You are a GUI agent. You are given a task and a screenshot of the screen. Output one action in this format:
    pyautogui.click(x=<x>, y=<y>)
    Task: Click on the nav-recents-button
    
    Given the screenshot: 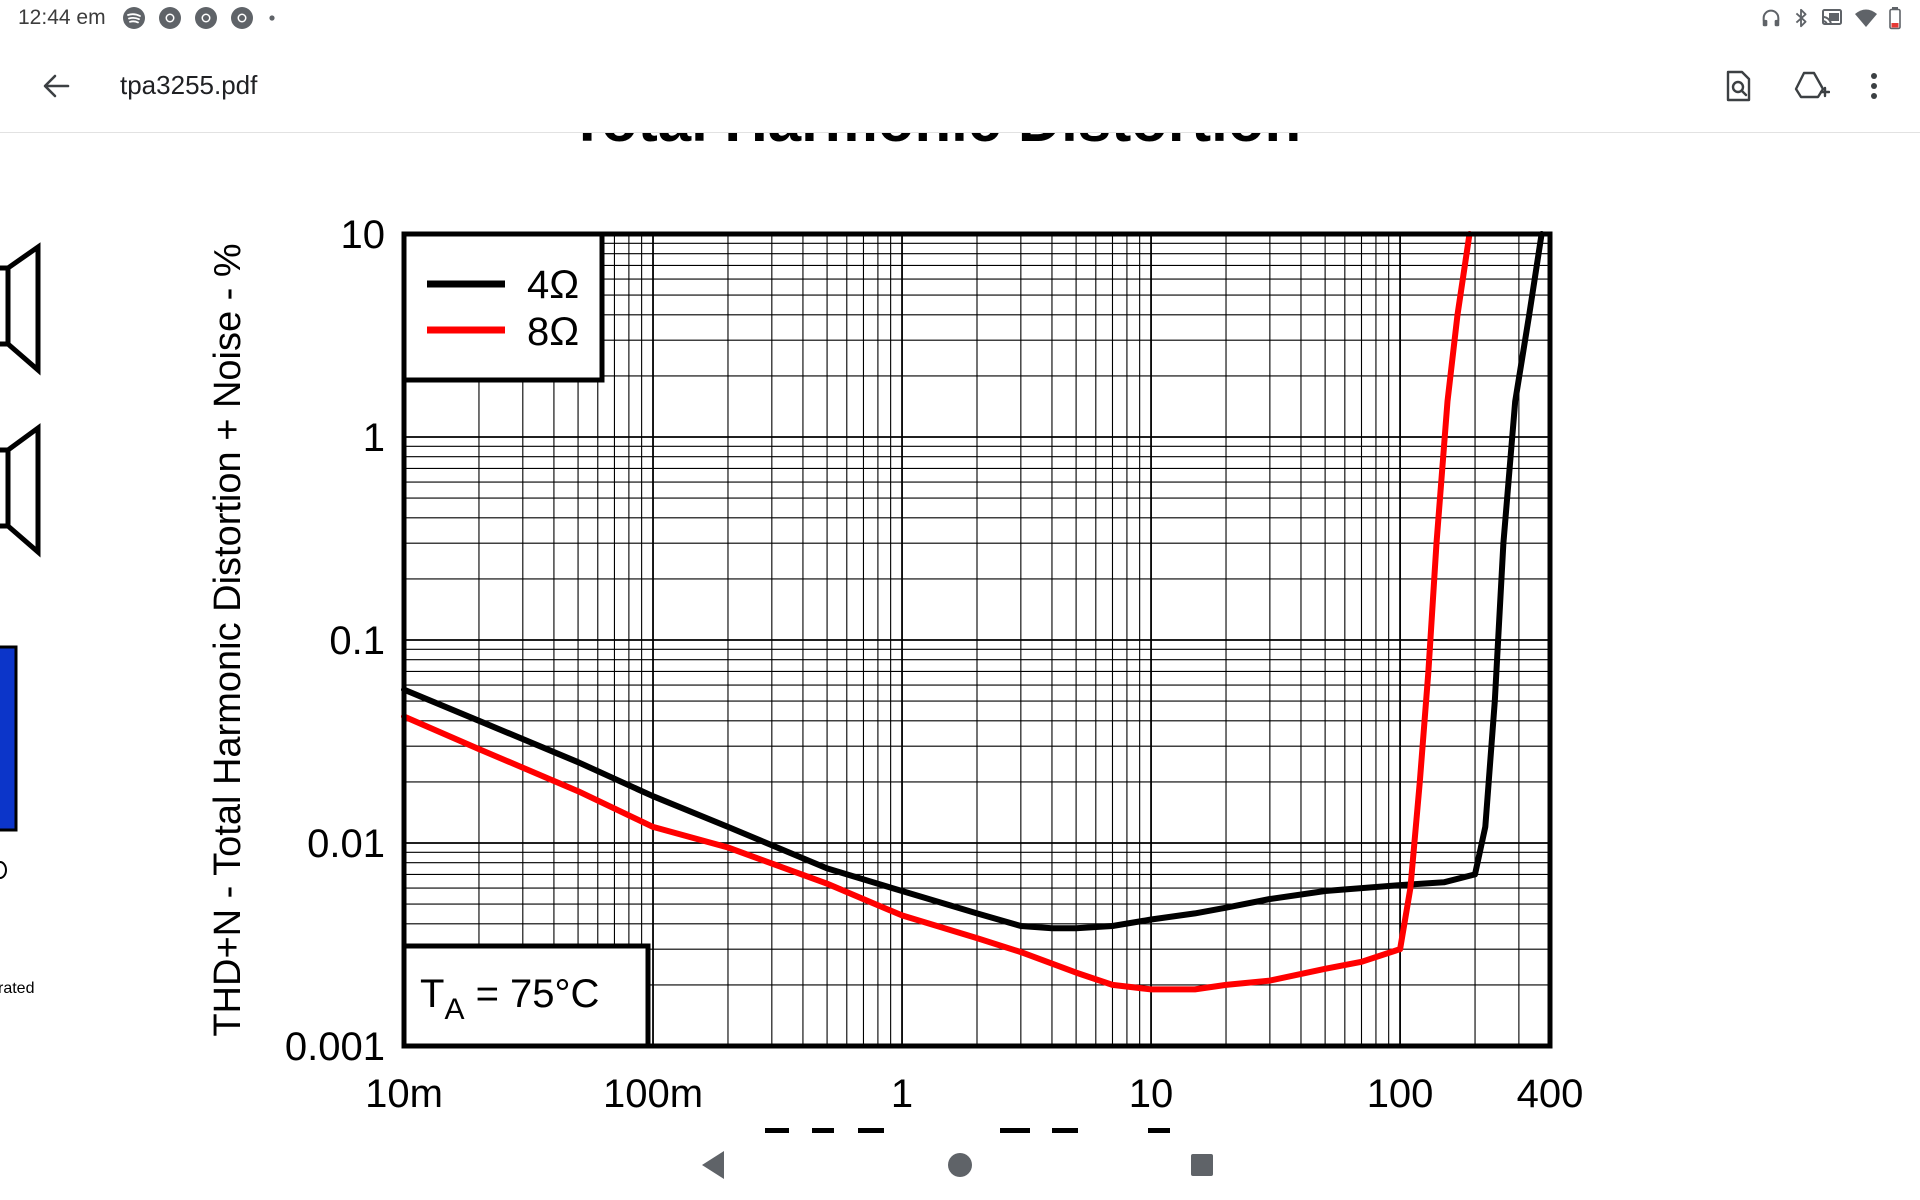 What is the action you would take?
    pyautogui.click(x=1202, y=1167)
    